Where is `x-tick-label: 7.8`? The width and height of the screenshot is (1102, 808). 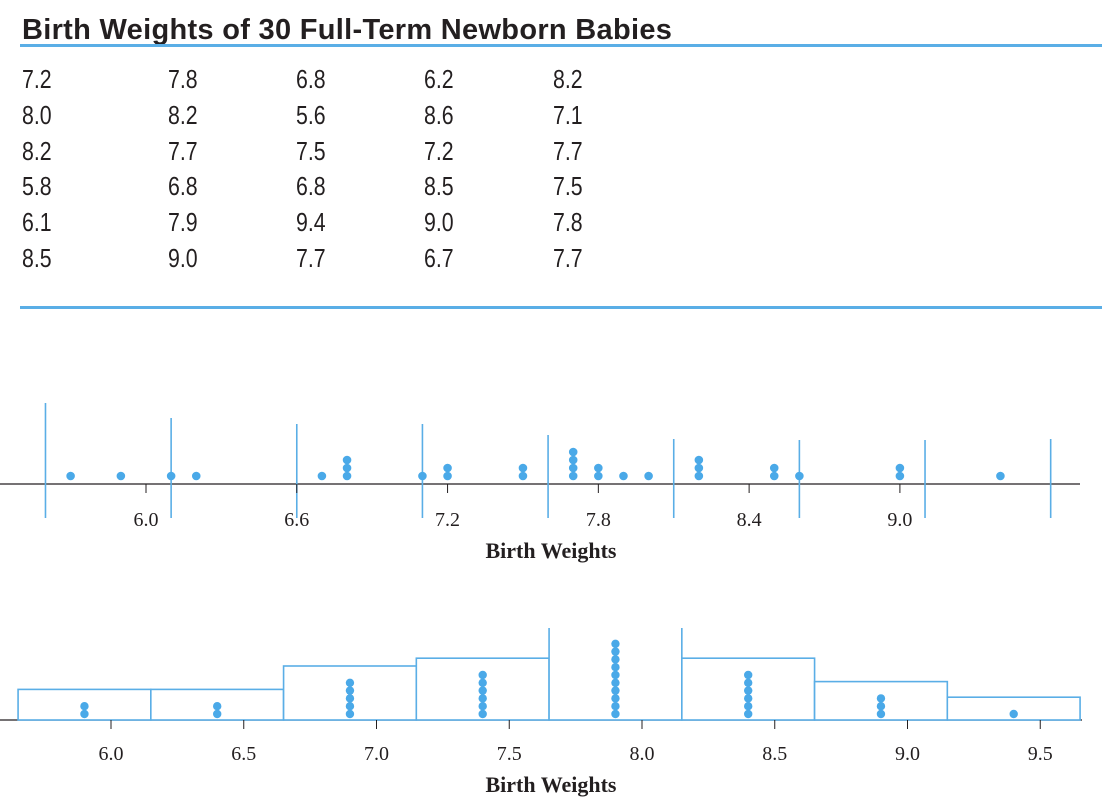 x-tick-label: 7.8 is located at coordinates (598, 520).